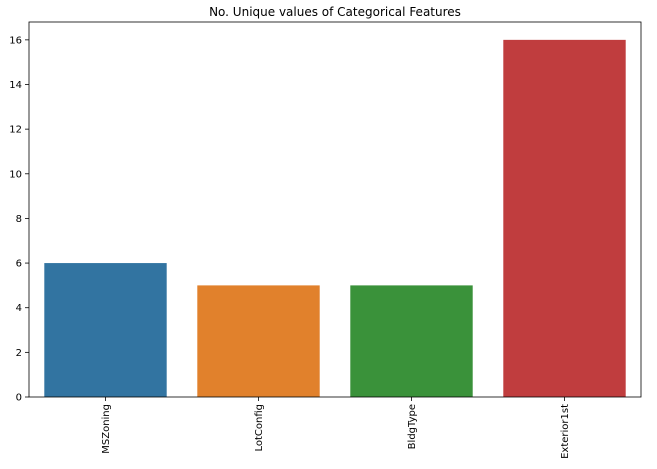 The image size is (657, 469). Describe the element at coordinates (336, 428) in the screenshot. I see `x-axis: MSZoning LotConfig BldgType Exterior1st` at that location.